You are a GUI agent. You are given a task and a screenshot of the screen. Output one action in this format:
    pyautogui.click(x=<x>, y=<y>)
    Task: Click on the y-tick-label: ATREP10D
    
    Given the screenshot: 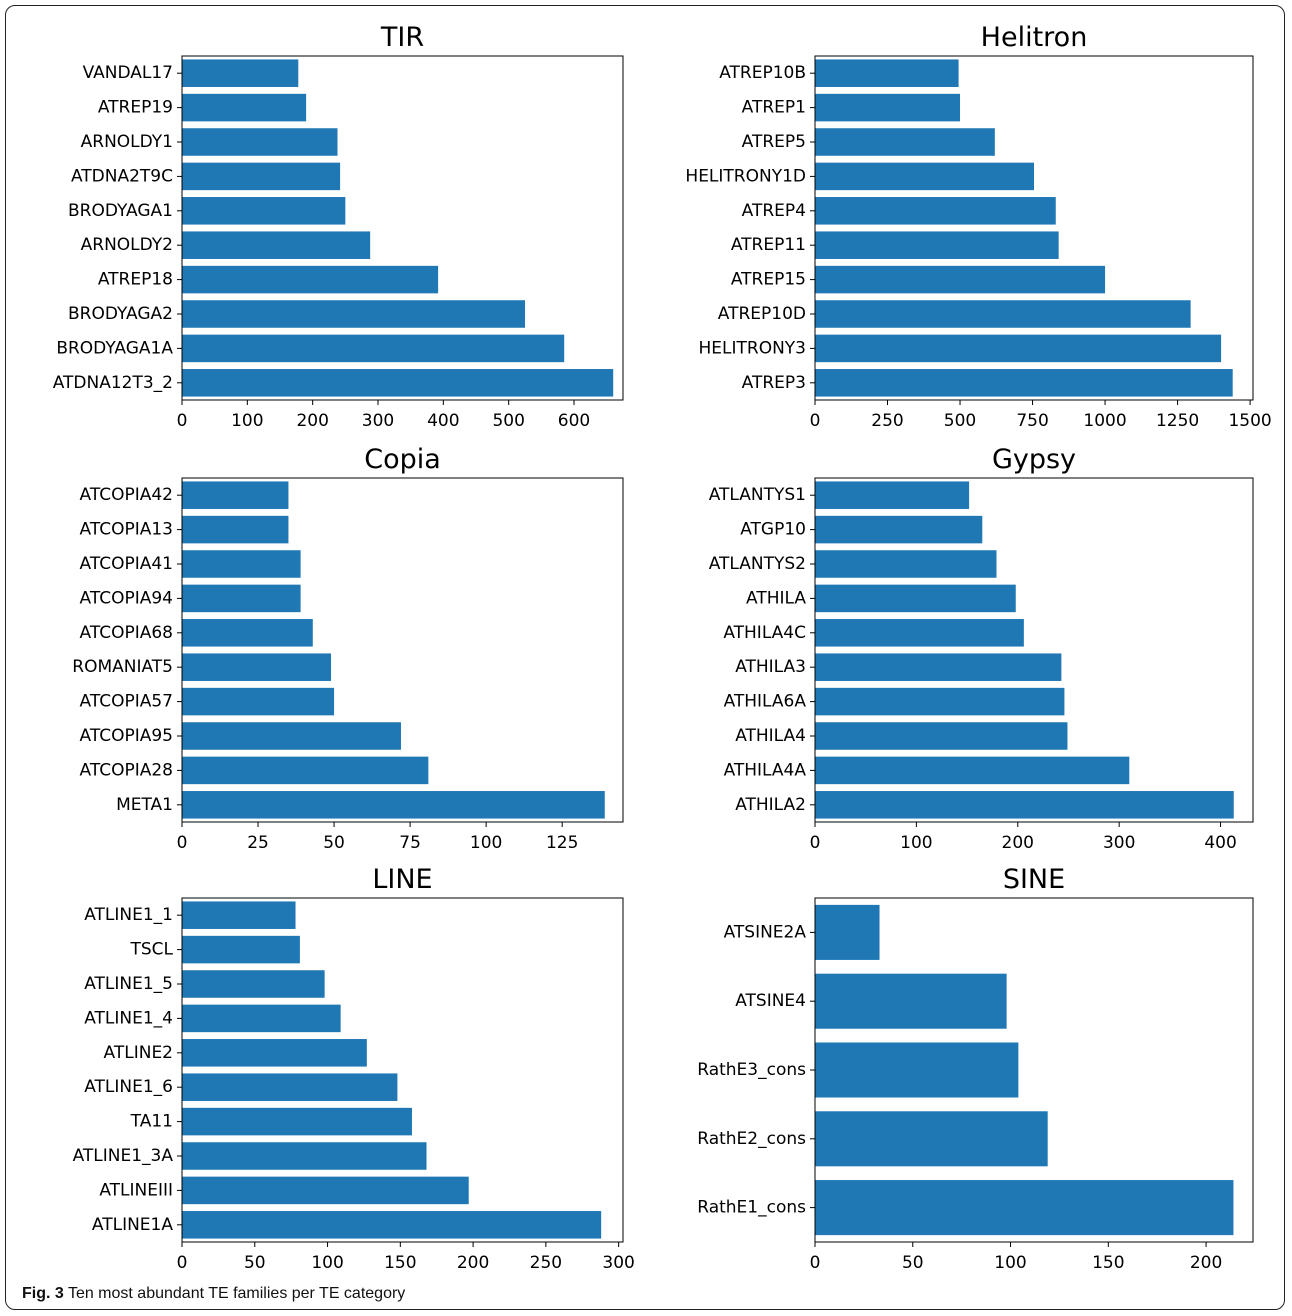 What is the action you would take?
    pyautogui.click(x=762, y=314)
    